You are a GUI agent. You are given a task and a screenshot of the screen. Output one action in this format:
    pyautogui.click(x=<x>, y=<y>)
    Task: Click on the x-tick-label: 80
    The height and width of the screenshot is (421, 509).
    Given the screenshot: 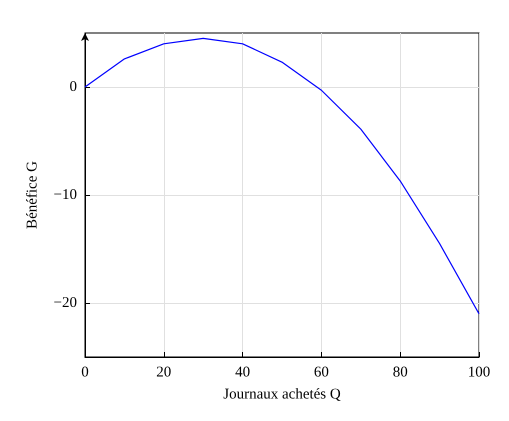 What is the action you would take?
    pyautogui.click(x=400, y=372)
    